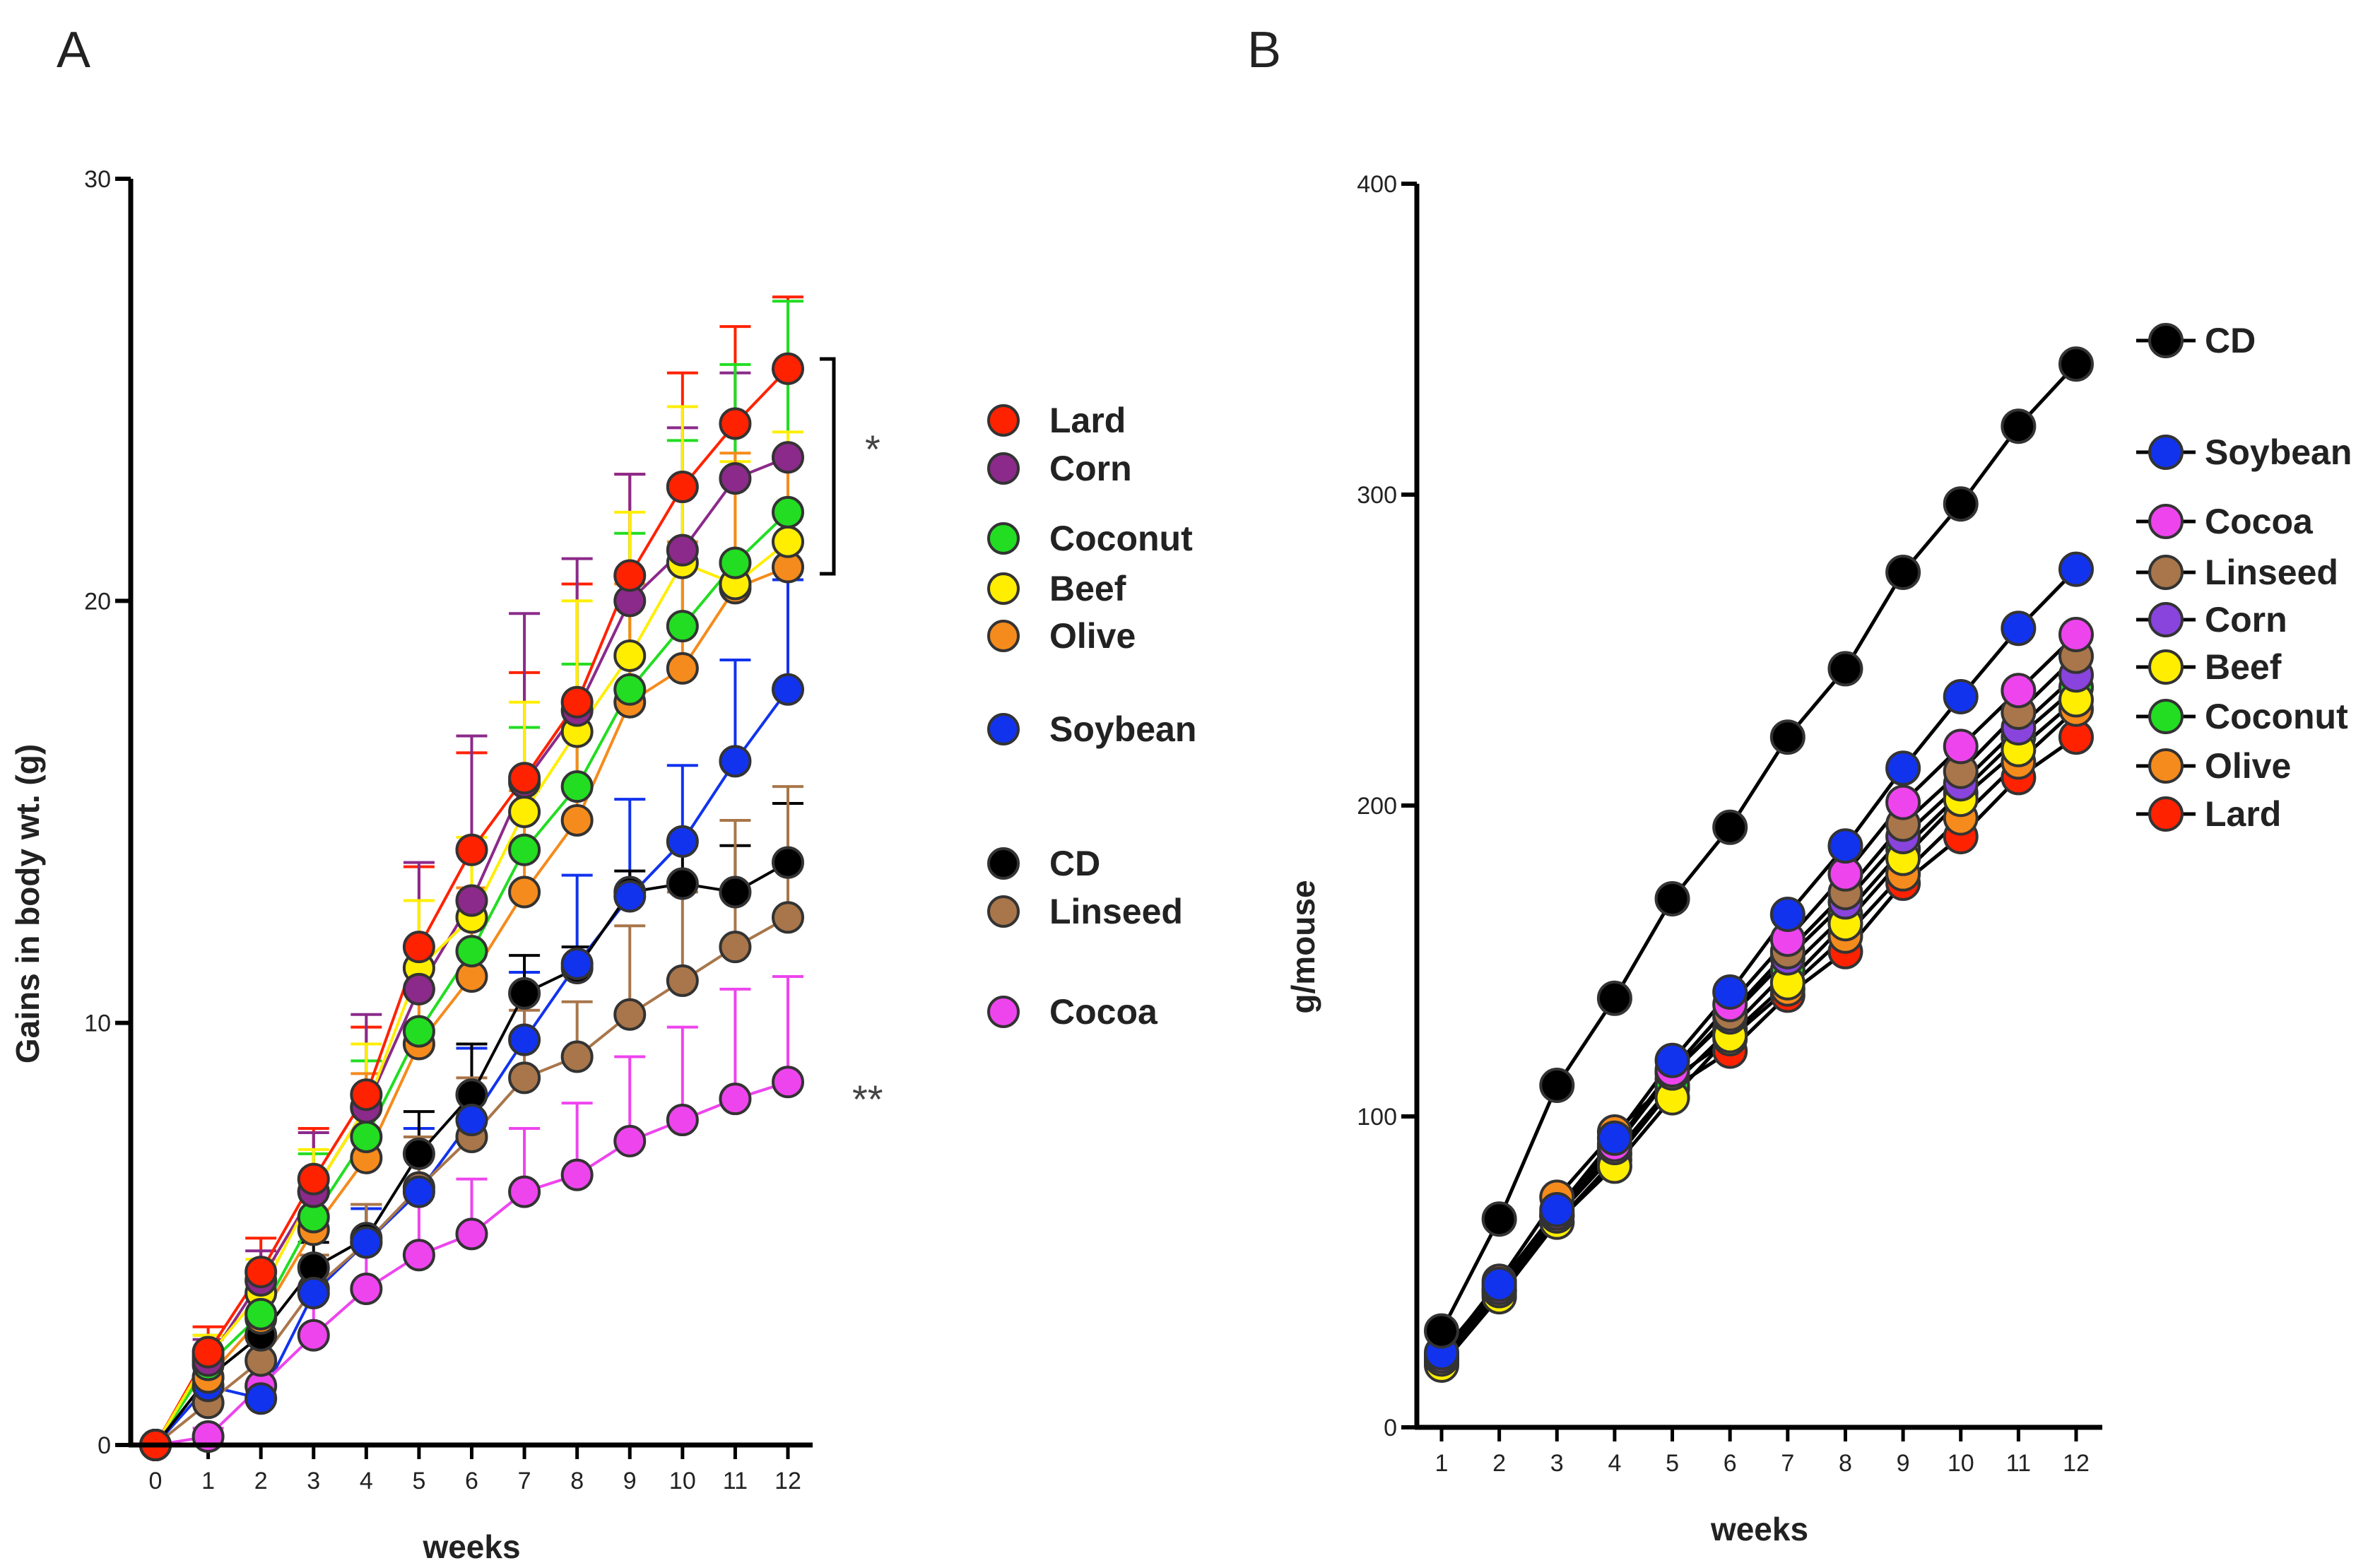 The width and height of the screenshot is (2380, 1563). Describe the element at coordinates (1004, 729) in the screenshot. I see `legend-marker-soybean` at that location.